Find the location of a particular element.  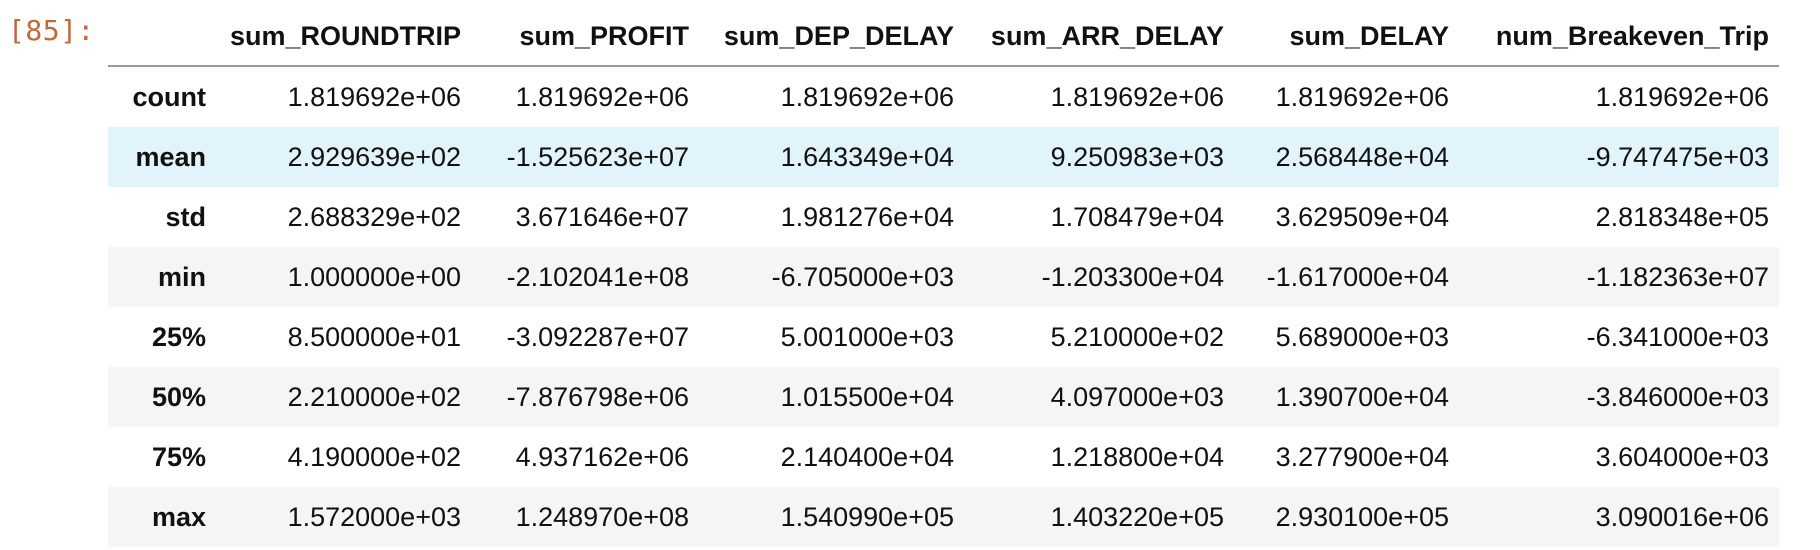

table-cell: 2.140400e+04 is located at coordinates (867, 456).